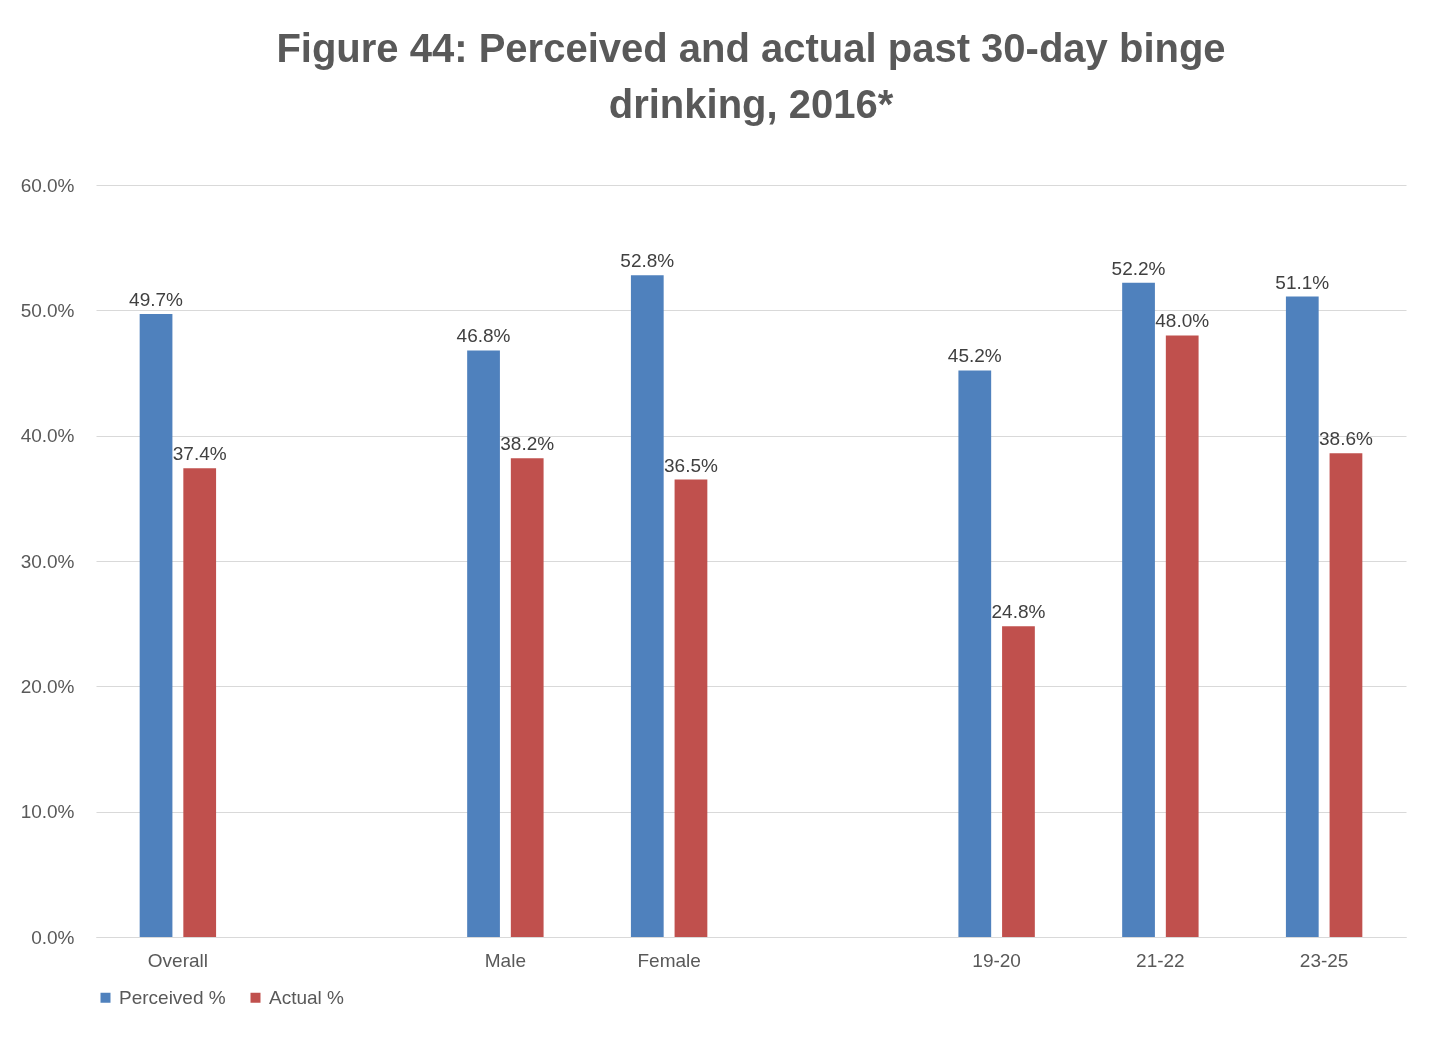  What do you see at coordinates (1138, 268) in the screenshot?
I see `data-label: 52.2%` at bounding box center [1138, 268].